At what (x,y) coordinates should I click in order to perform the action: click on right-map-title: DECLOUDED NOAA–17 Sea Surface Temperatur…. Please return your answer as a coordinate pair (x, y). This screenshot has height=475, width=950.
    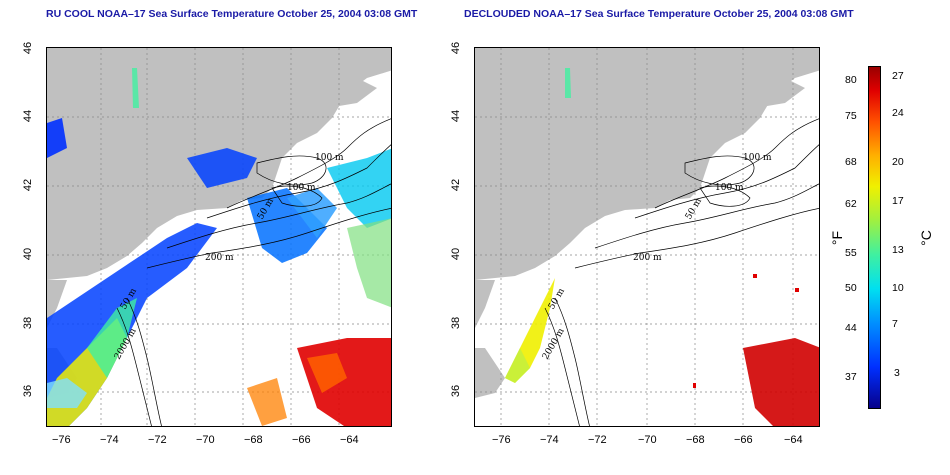
    Looking at the image, I should click on (659, 14).